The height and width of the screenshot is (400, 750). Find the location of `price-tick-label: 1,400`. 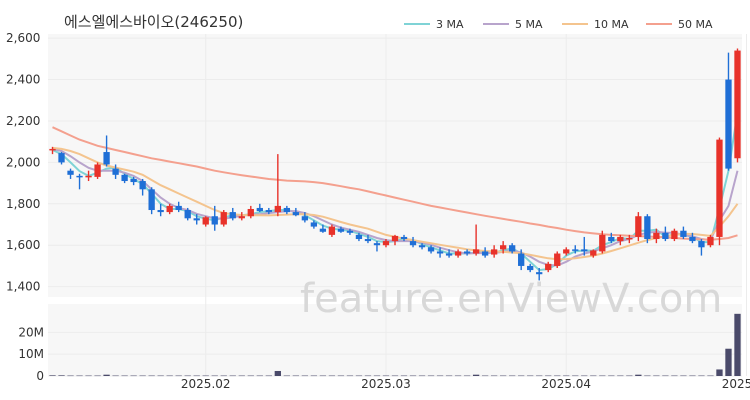

price-tick-label: 1,400 is located at coordinates (23, 287).